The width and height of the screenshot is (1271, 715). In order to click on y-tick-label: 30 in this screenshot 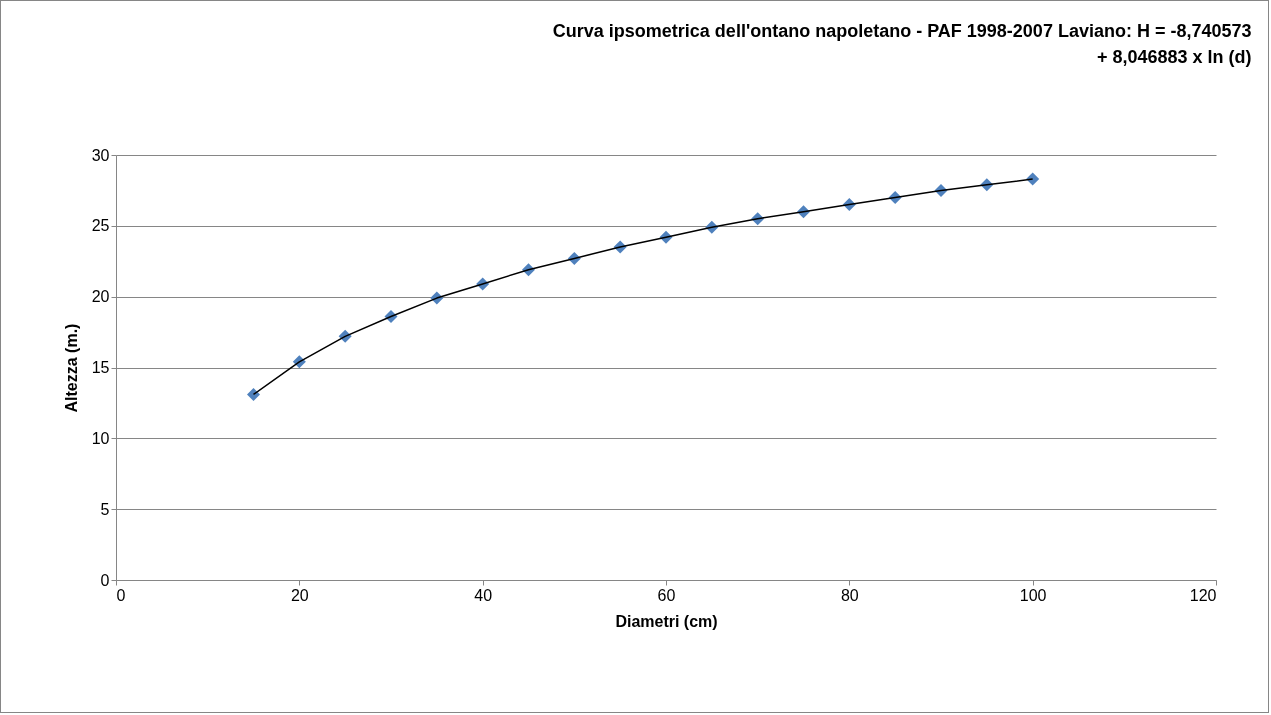, I will do `click(100, 155)`.